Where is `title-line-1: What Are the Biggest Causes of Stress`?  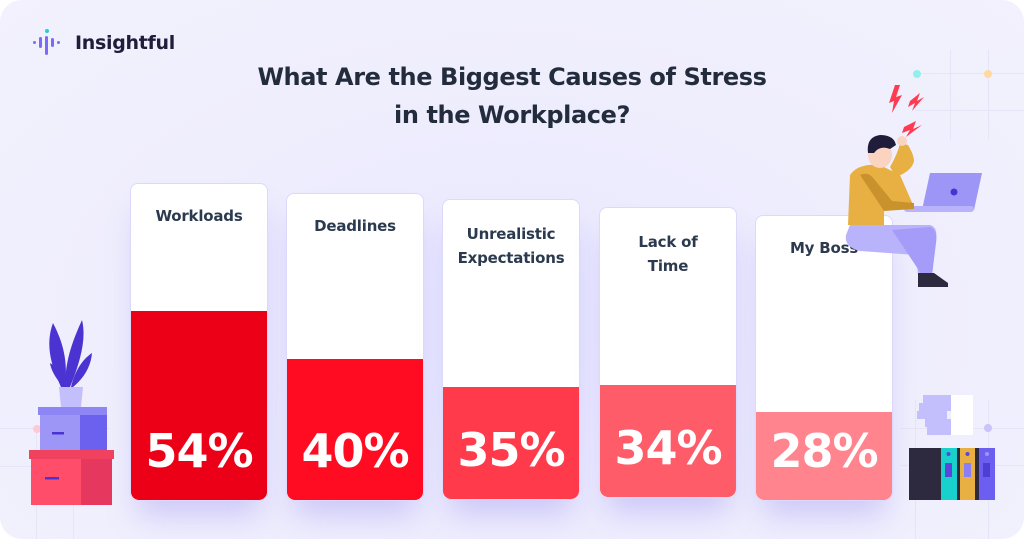 title-line-1: What Are the Biggest Causes of Stress is located at coordinates (512, 77).